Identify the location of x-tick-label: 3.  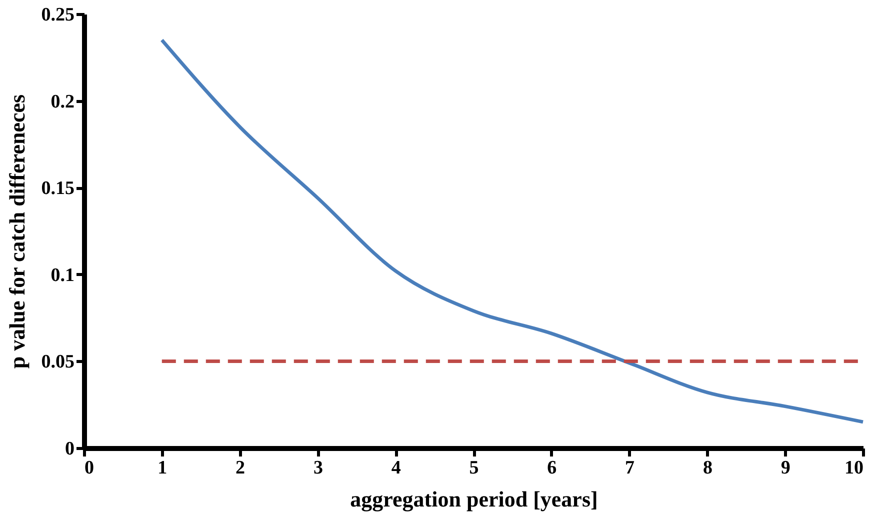
(318, 468).